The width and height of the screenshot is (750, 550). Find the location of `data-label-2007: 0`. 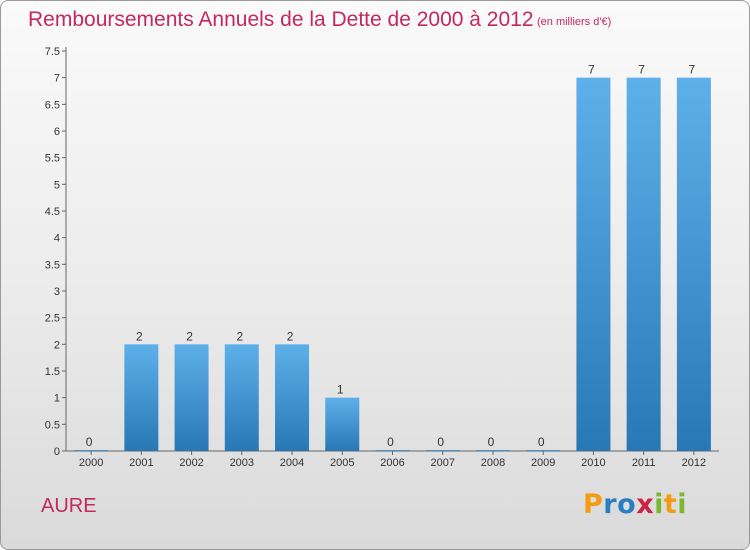

data-label-2007: 0 is located at coordinates (440, 442).